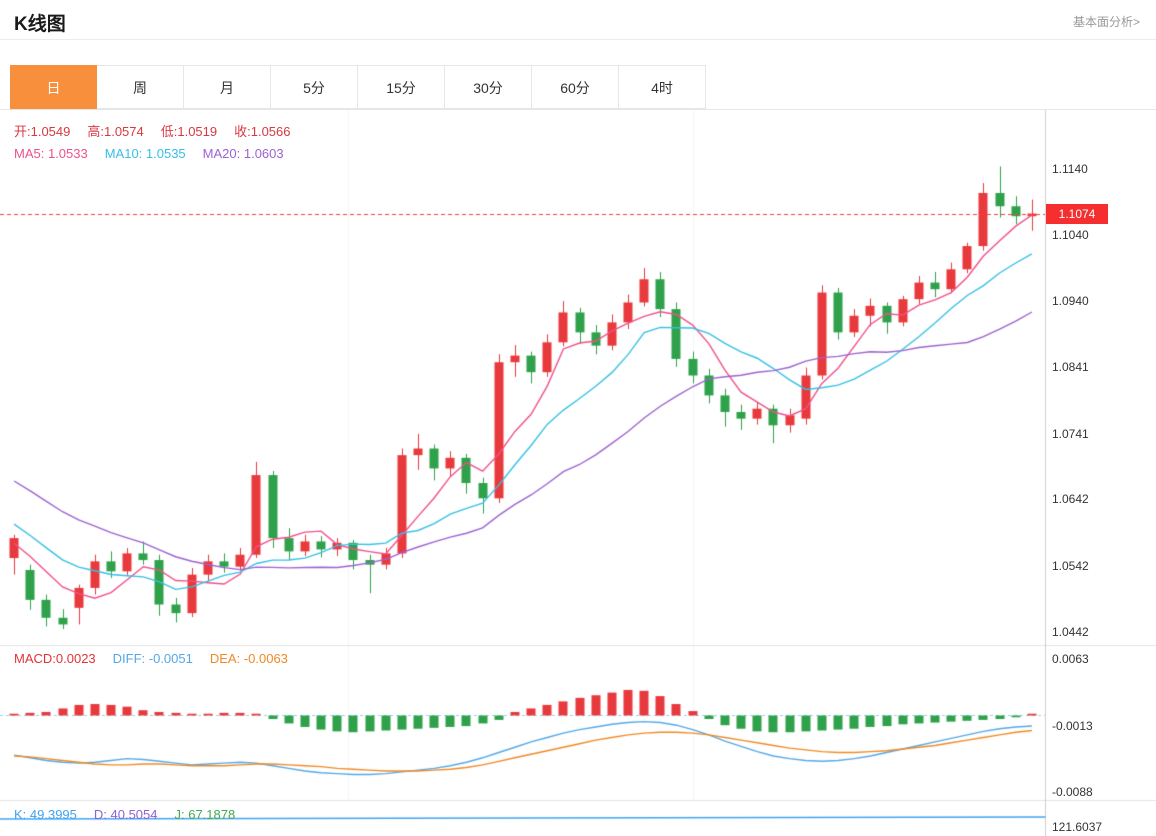  I want to click on tab-60分: 60分, so click(575, 87).